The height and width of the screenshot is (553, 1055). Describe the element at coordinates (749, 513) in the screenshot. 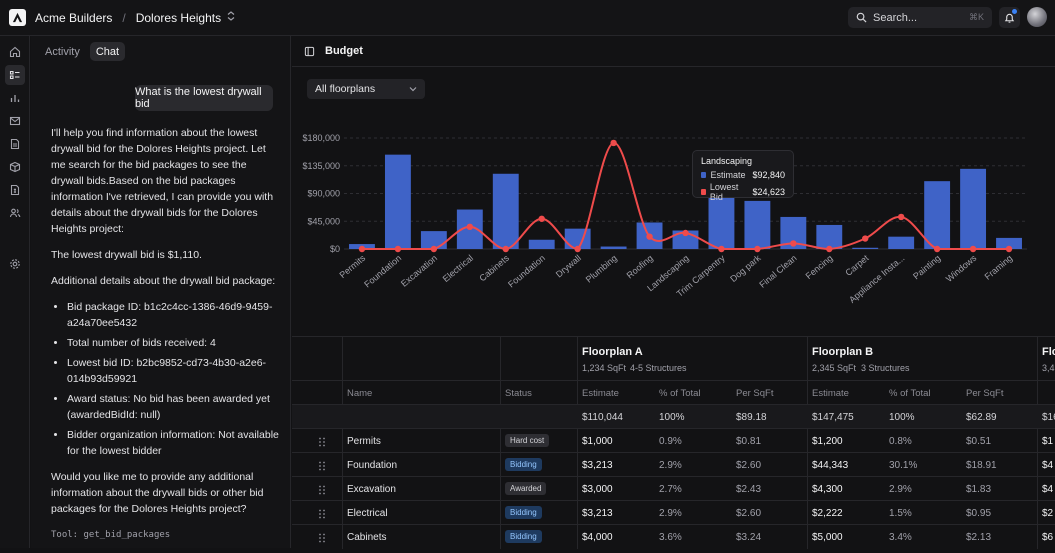

I see `floorplan-a-per-sqft: $2.60` at that location.